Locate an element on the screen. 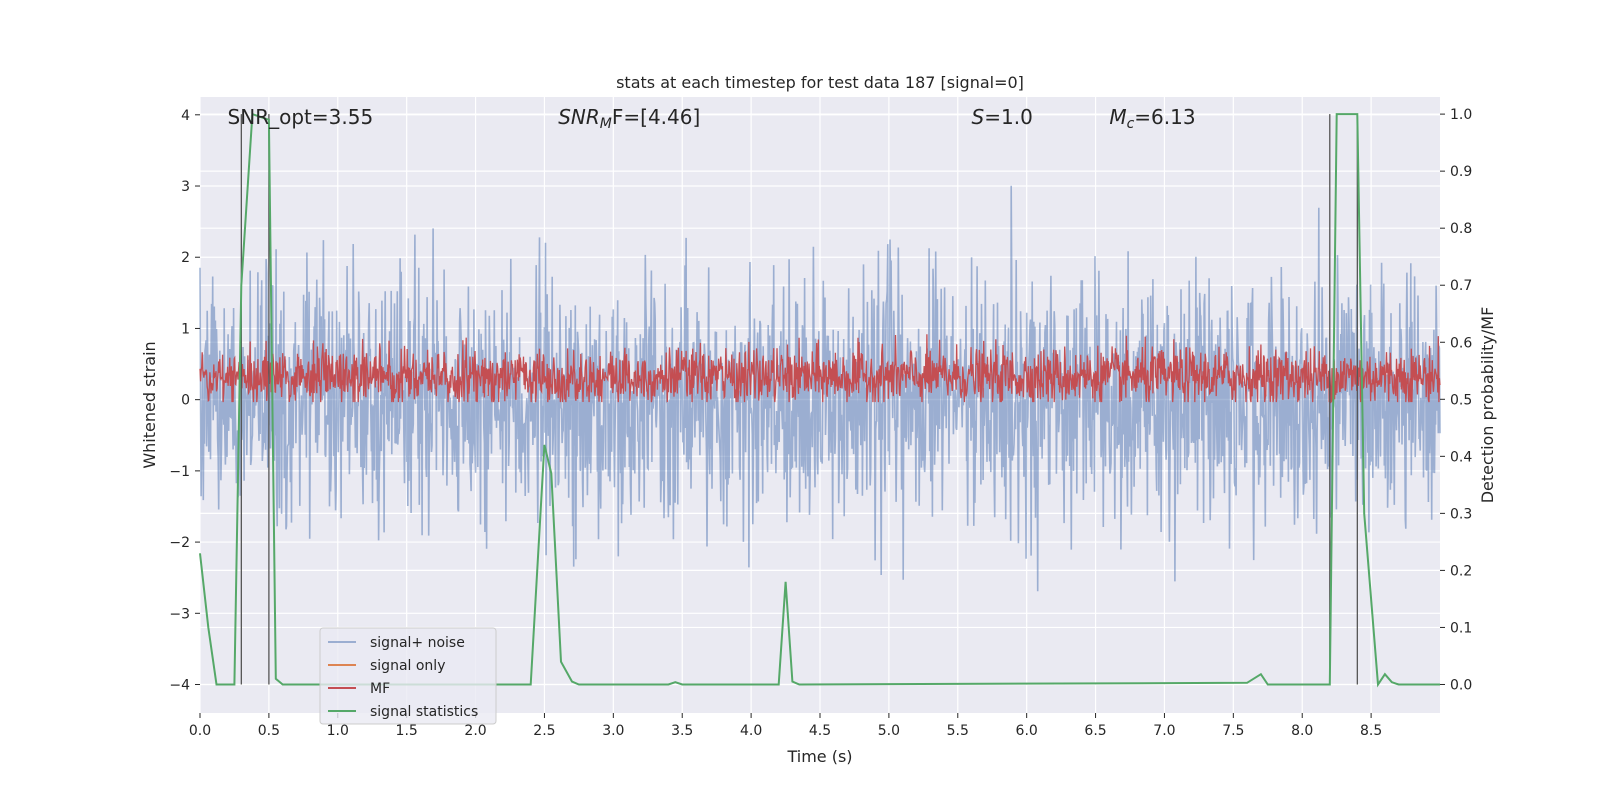 The image size is (1600, 800). yr-tick-label-4: 0.6 is located at coordinates (1461, 343).